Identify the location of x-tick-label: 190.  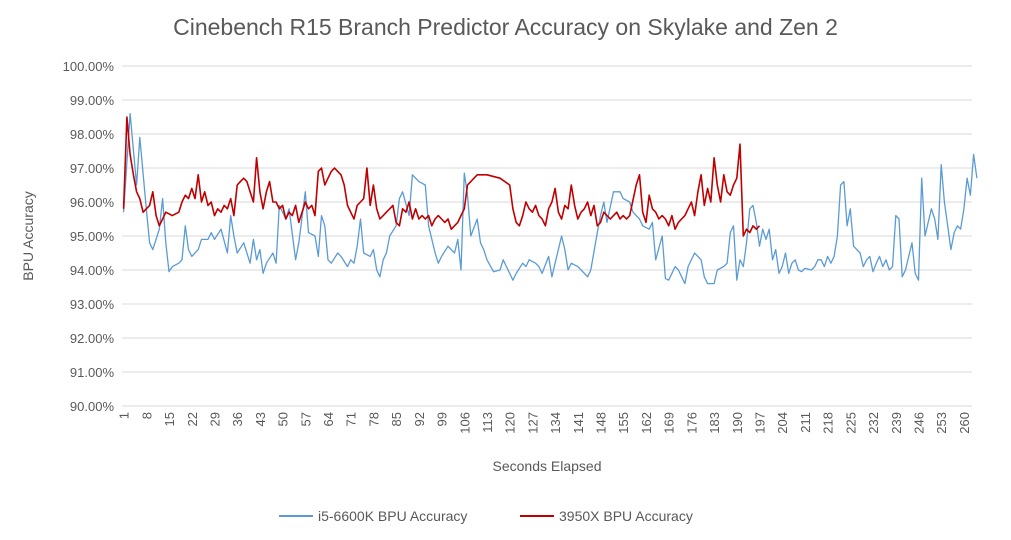
(737, 423).